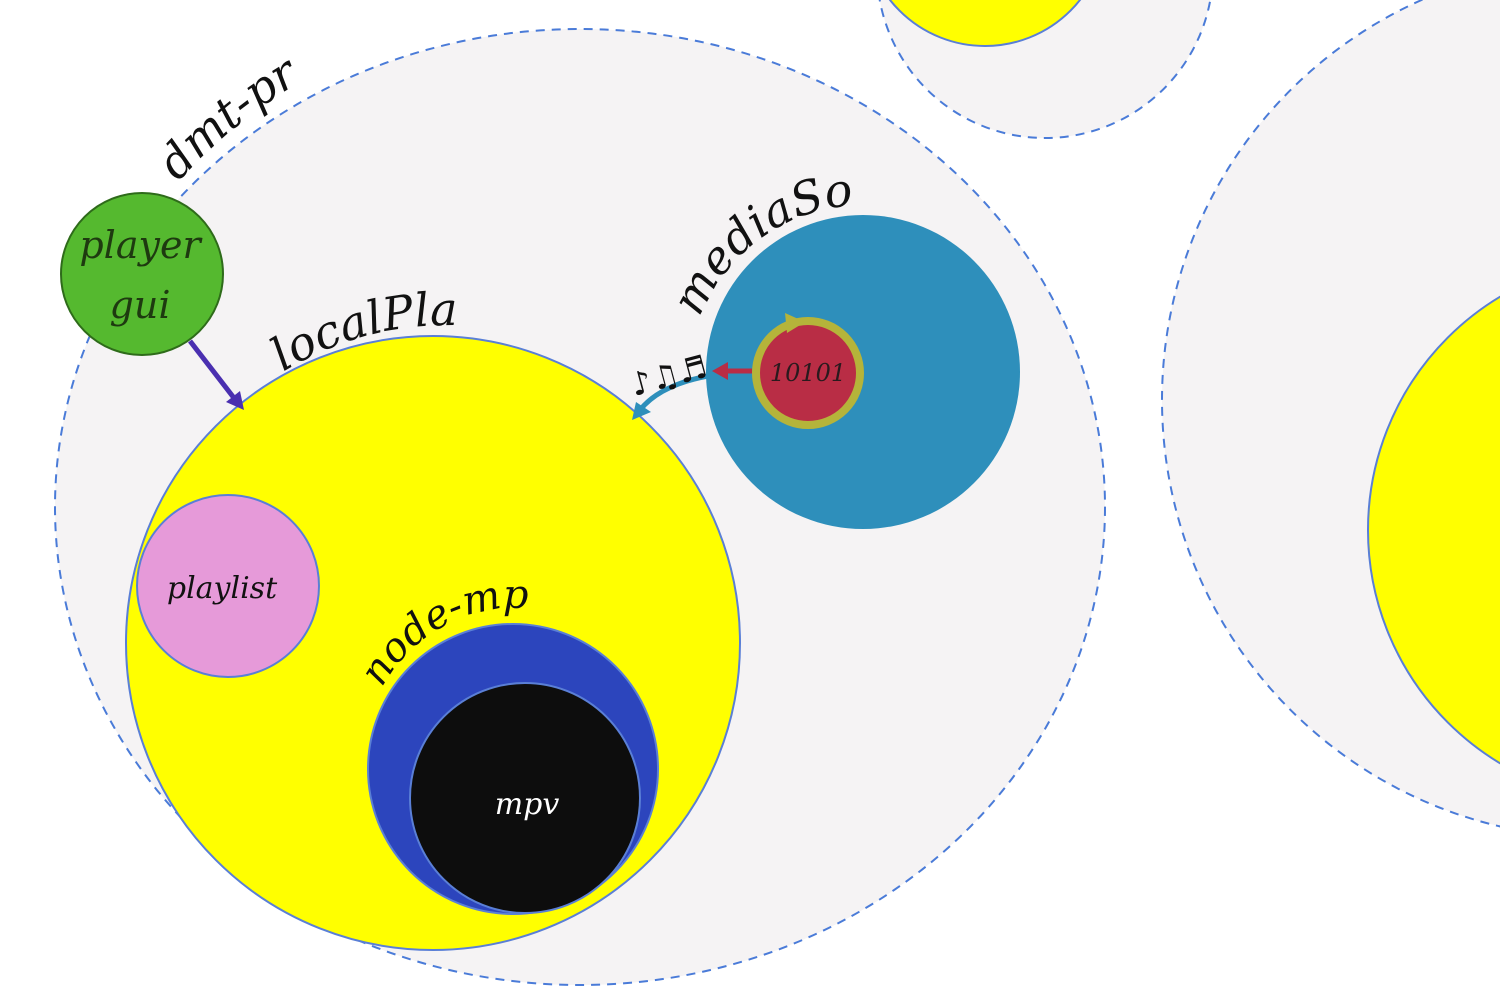  I want to click on playlist-label: playlist, so click(222, 588).